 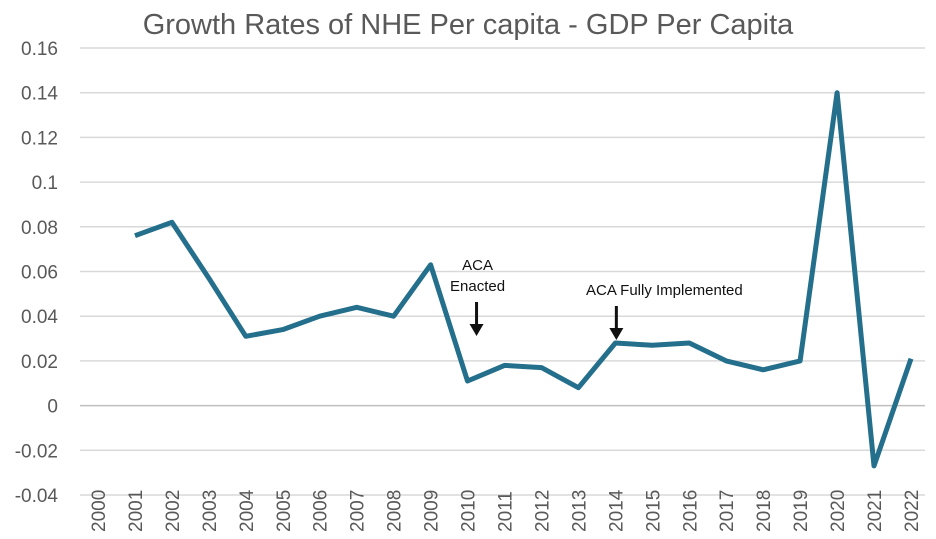 I want to click on annotation-label: Enacted, so click(x=477, y=286).